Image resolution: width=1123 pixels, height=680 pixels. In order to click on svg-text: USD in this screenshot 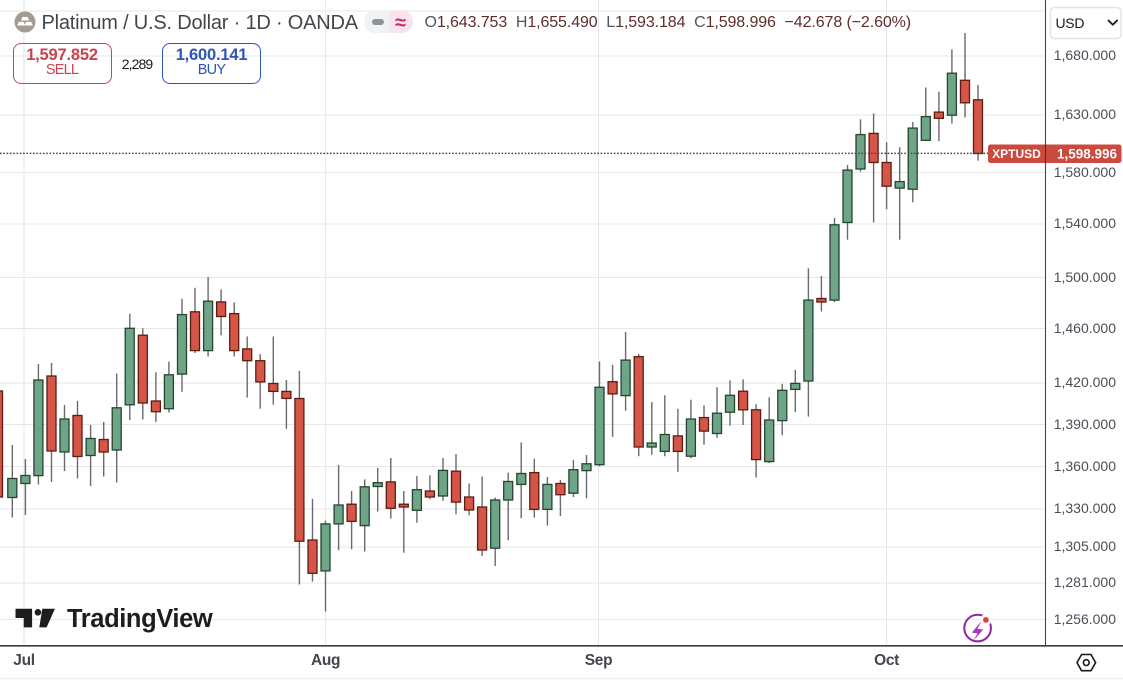, I will do `click(1070, 23)`.